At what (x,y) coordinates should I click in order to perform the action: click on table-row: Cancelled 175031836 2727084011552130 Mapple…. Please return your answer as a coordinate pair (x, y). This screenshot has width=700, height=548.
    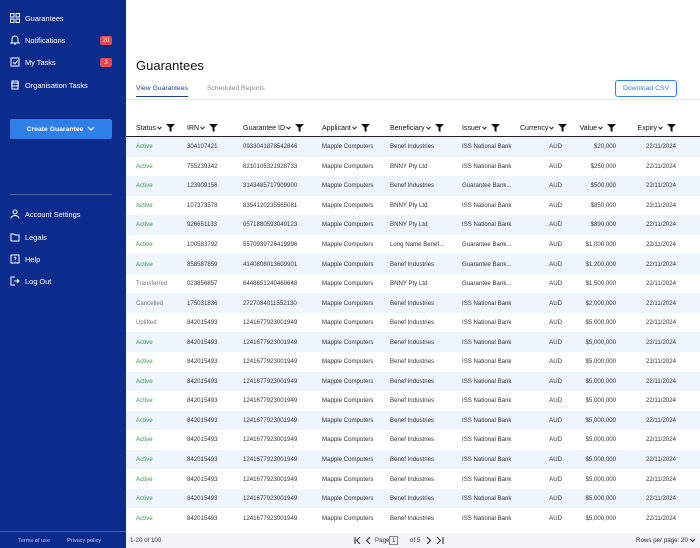
    Looking at the image, I should click on (413, 303).